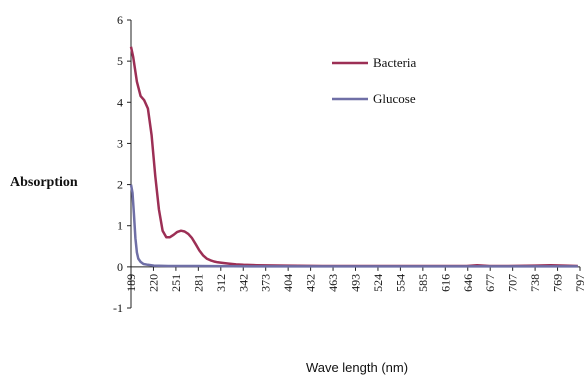 Image resolution: width=584 pixels, height=379 pixels. What do you see at coordinates (374, 80) in the screenshot?
I see `legend: Bacteria Glucose` at bounding box center [374, 80].